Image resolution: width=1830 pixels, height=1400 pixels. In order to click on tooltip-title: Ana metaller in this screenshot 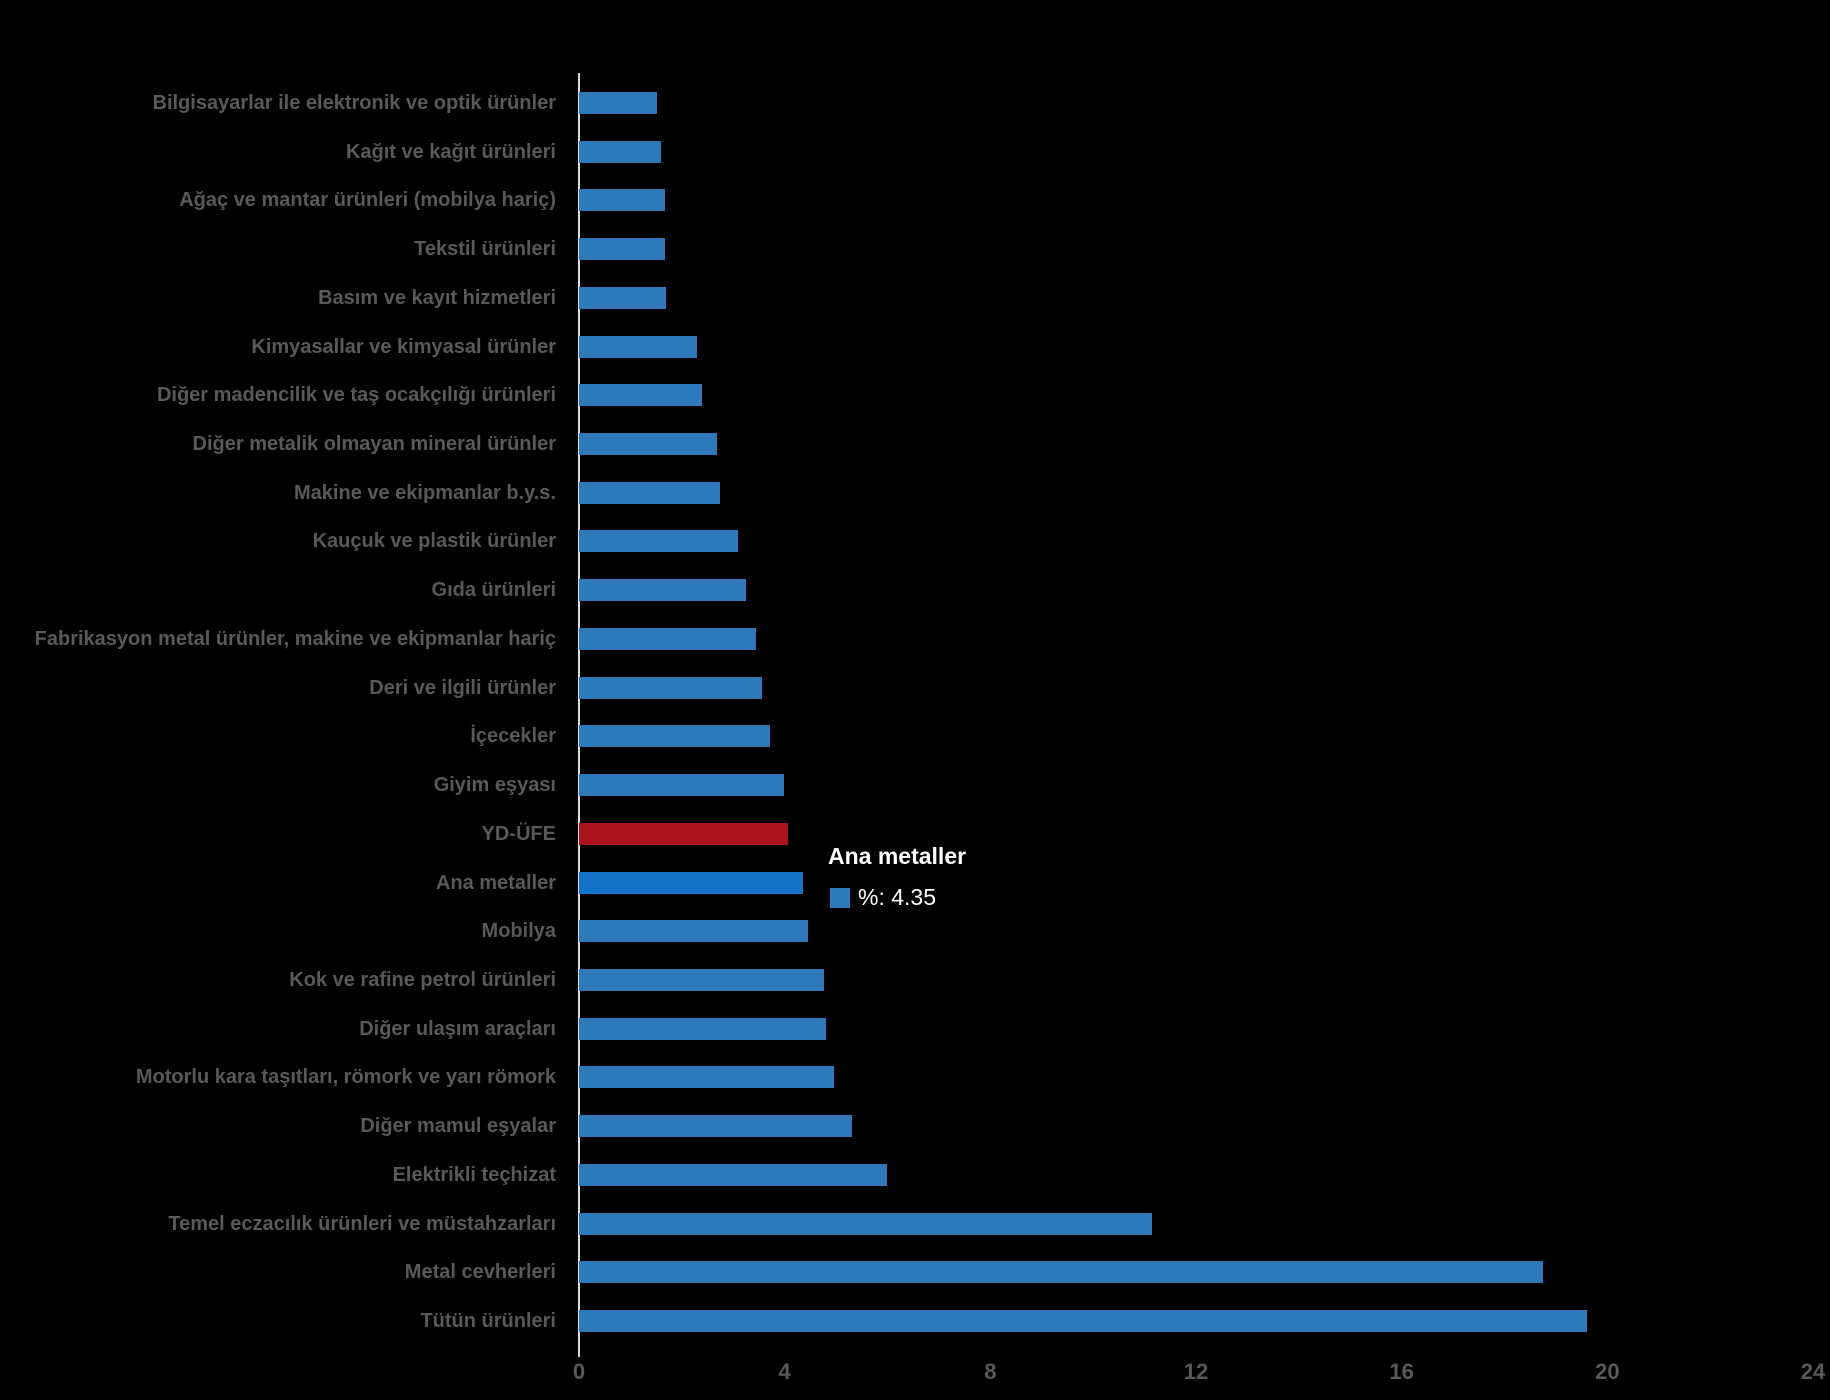, I will do `click(897, 856)`.